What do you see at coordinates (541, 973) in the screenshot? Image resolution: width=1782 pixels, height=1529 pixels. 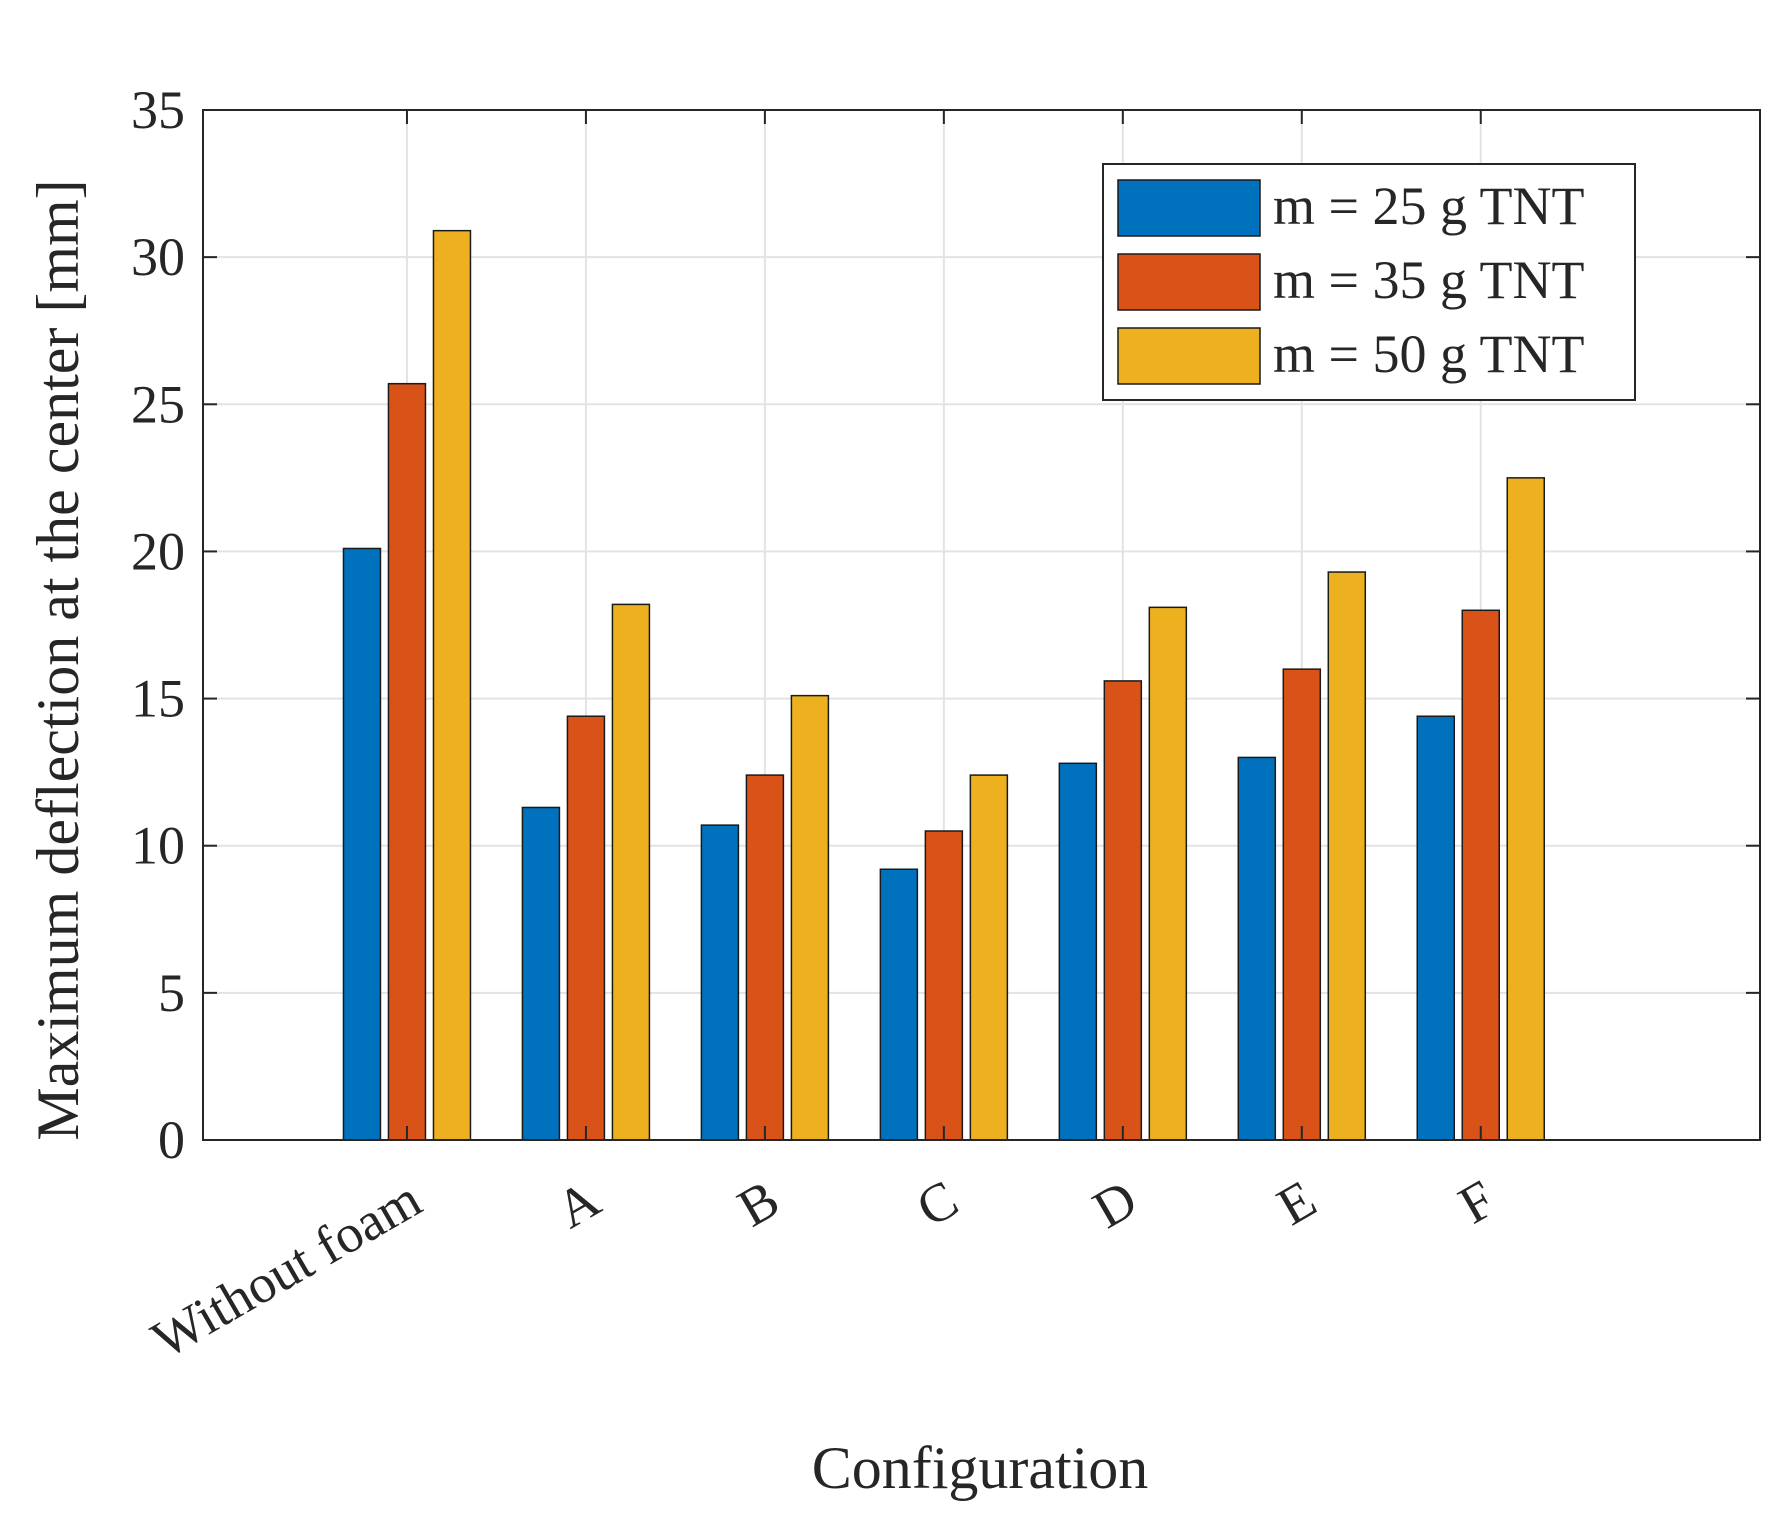 I see `bar-m-25-g-tnt-a` at bounding box center [541, 973].